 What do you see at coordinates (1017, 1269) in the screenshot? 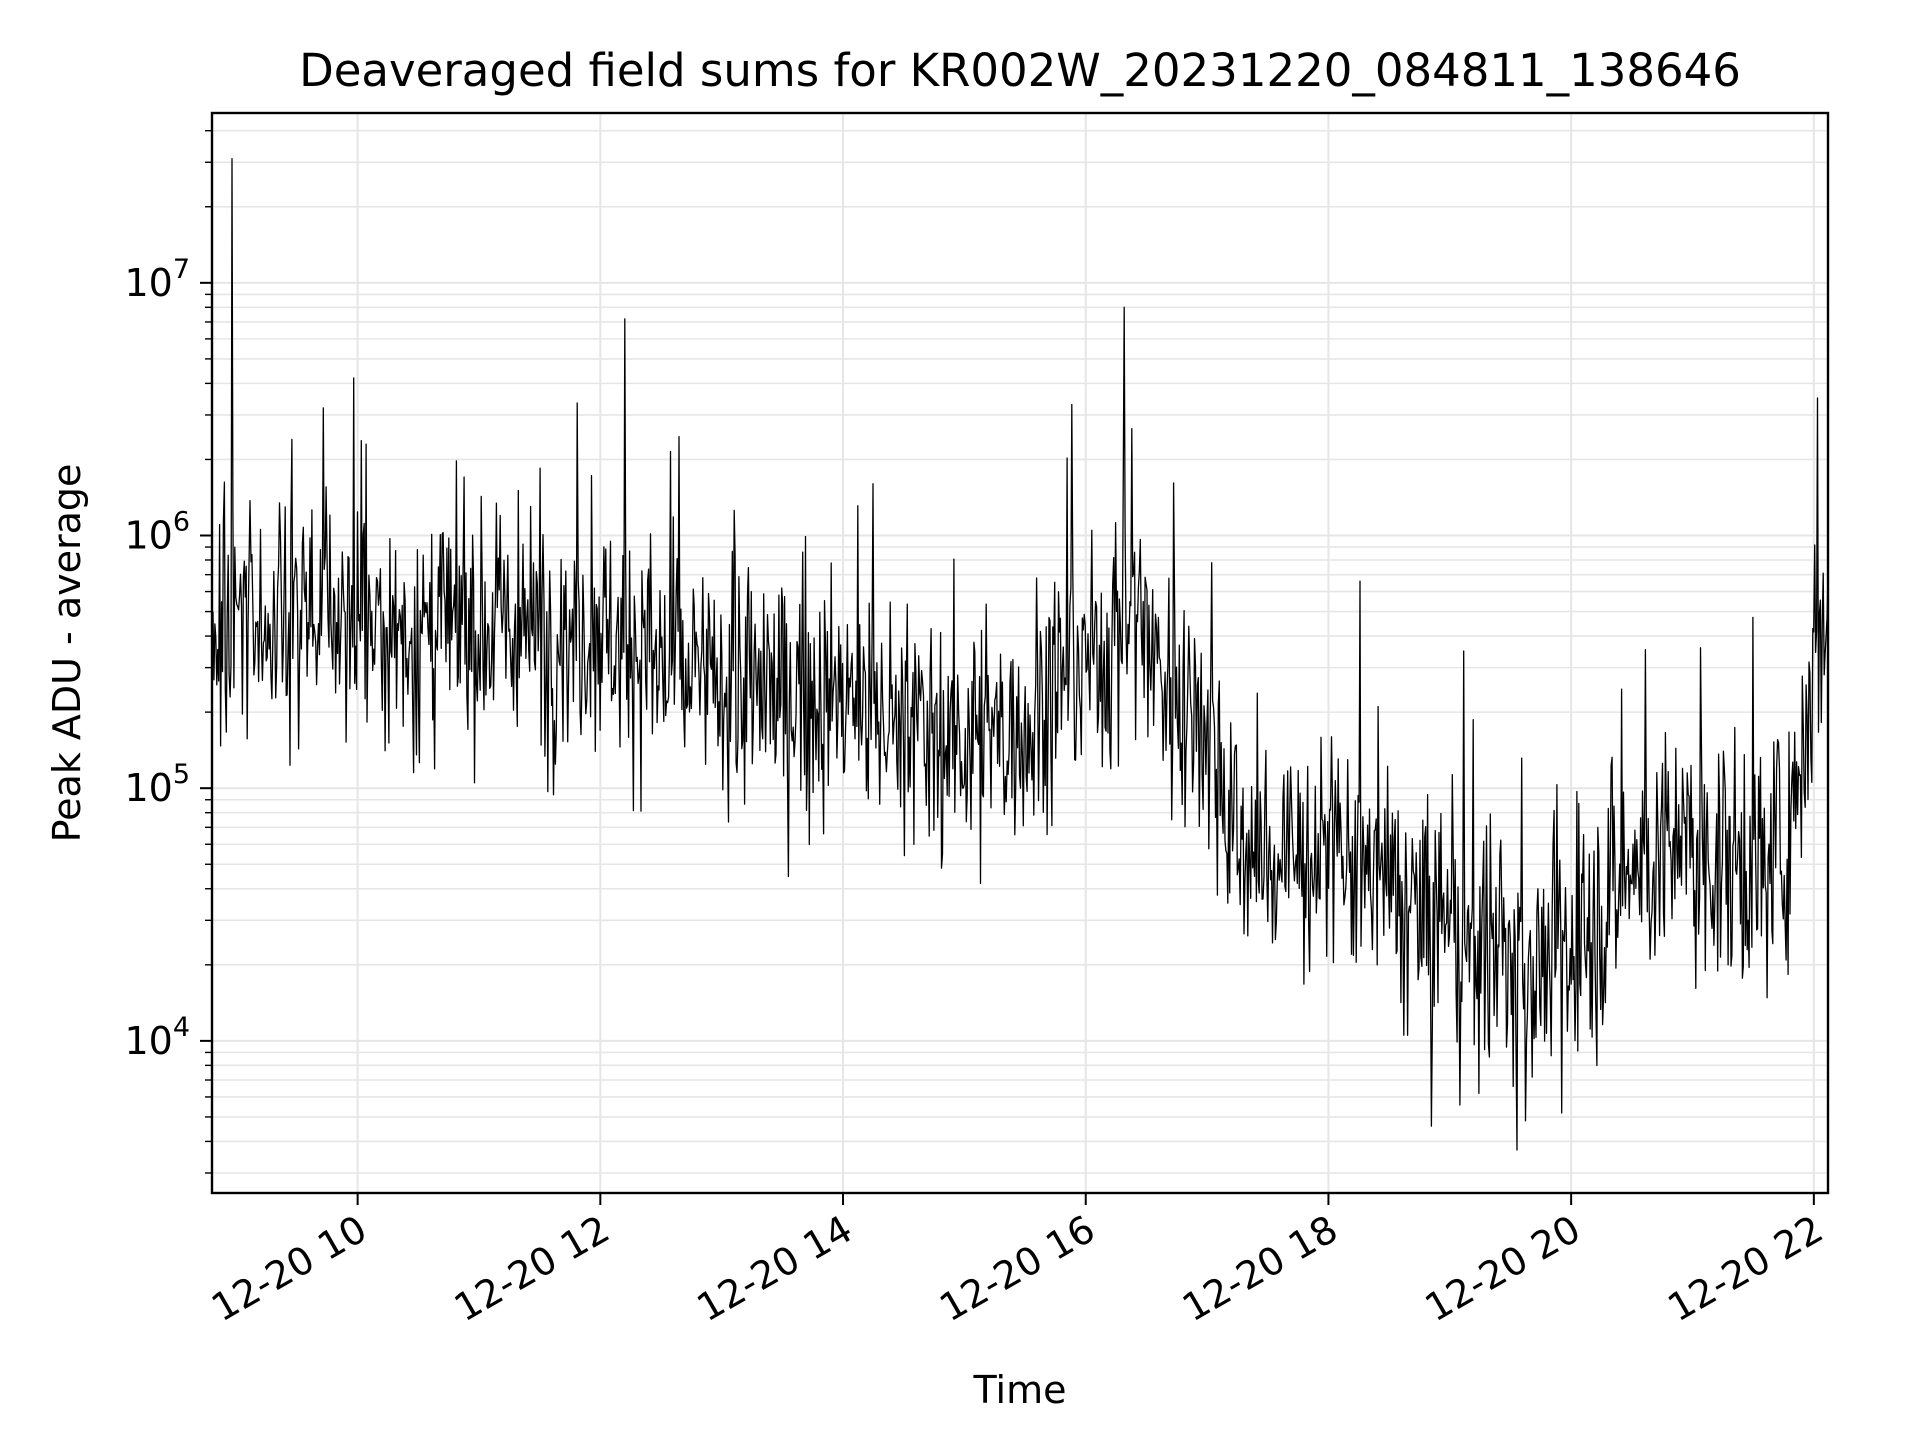
I see `x-tick-label: 12-20 16` at bounding box center [1017, 1269].